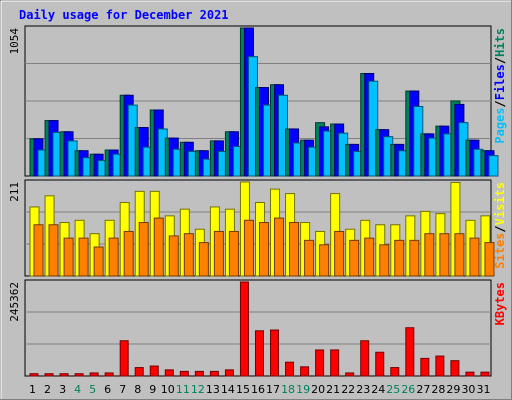  I want to click on day-label-1: 1, so click(32, 389).